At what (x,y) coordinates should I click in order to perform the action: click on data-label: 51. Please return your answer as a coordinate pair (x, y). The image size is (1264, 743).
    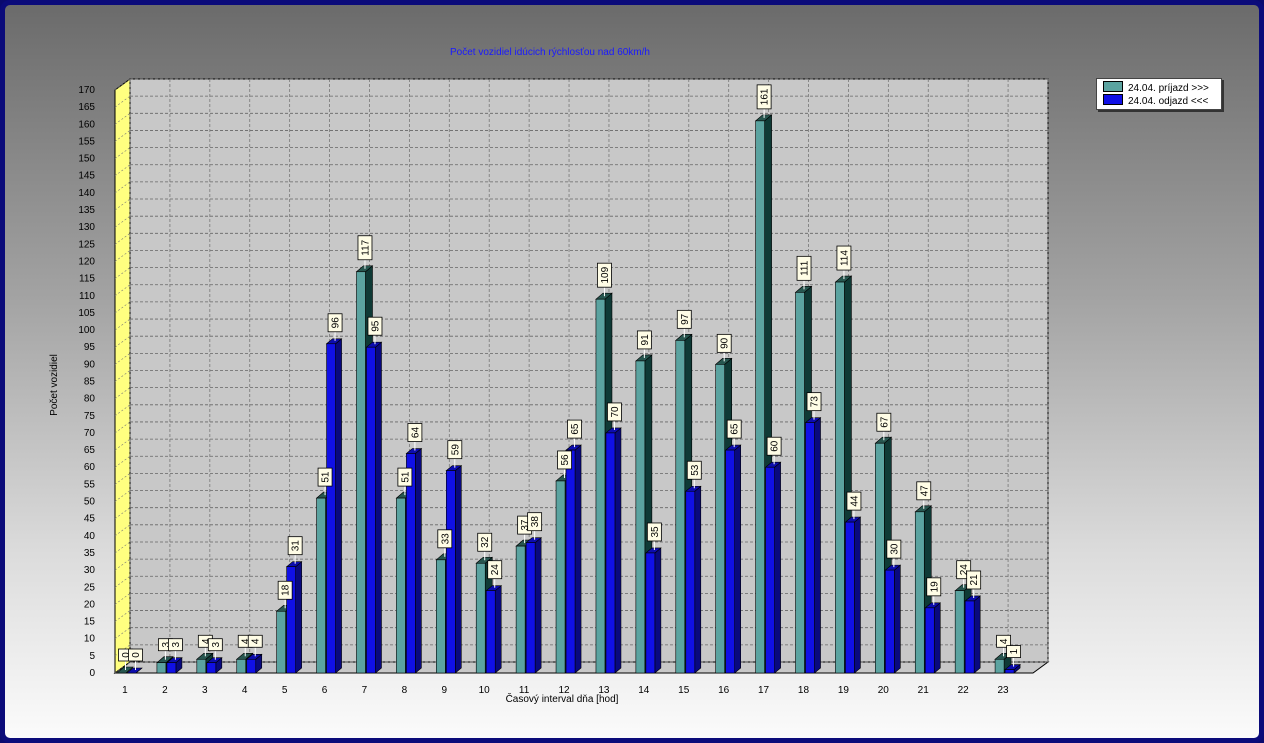
    Looking at the image, I should click on (405, 477).